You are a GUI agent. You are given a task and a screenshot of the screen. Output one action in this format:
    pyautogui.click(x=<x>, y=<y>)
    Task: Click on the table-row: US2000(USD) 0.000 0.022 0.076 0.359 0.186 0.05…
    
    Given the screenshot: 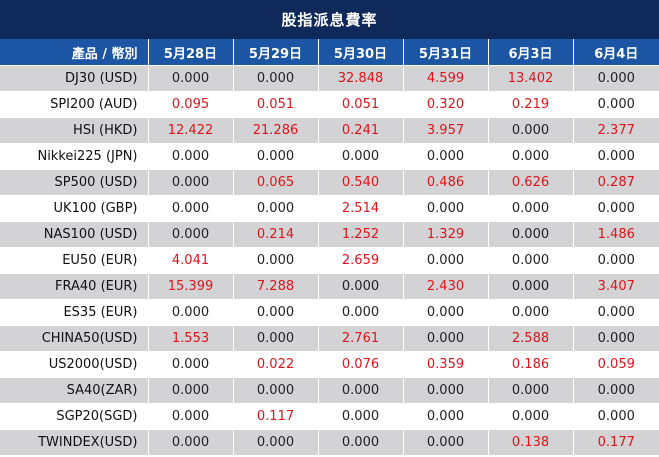 What is the action you would take?
    pyautogui.click(x=329, y=364)
    